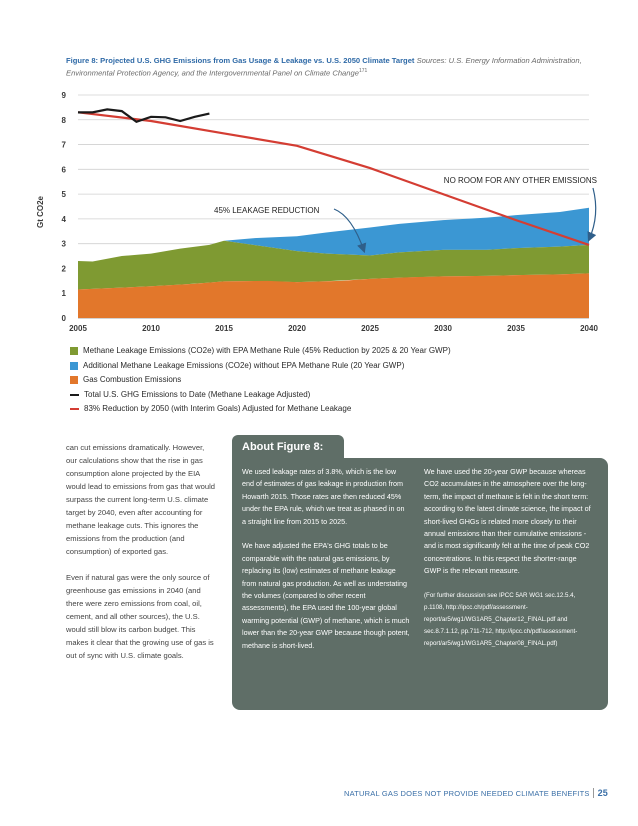 The image size is (638, 826). What do you see at coordinates (151, 328) in the screenshot?
I see `x-tick-label: 2010` at bounding box center [151, 328].